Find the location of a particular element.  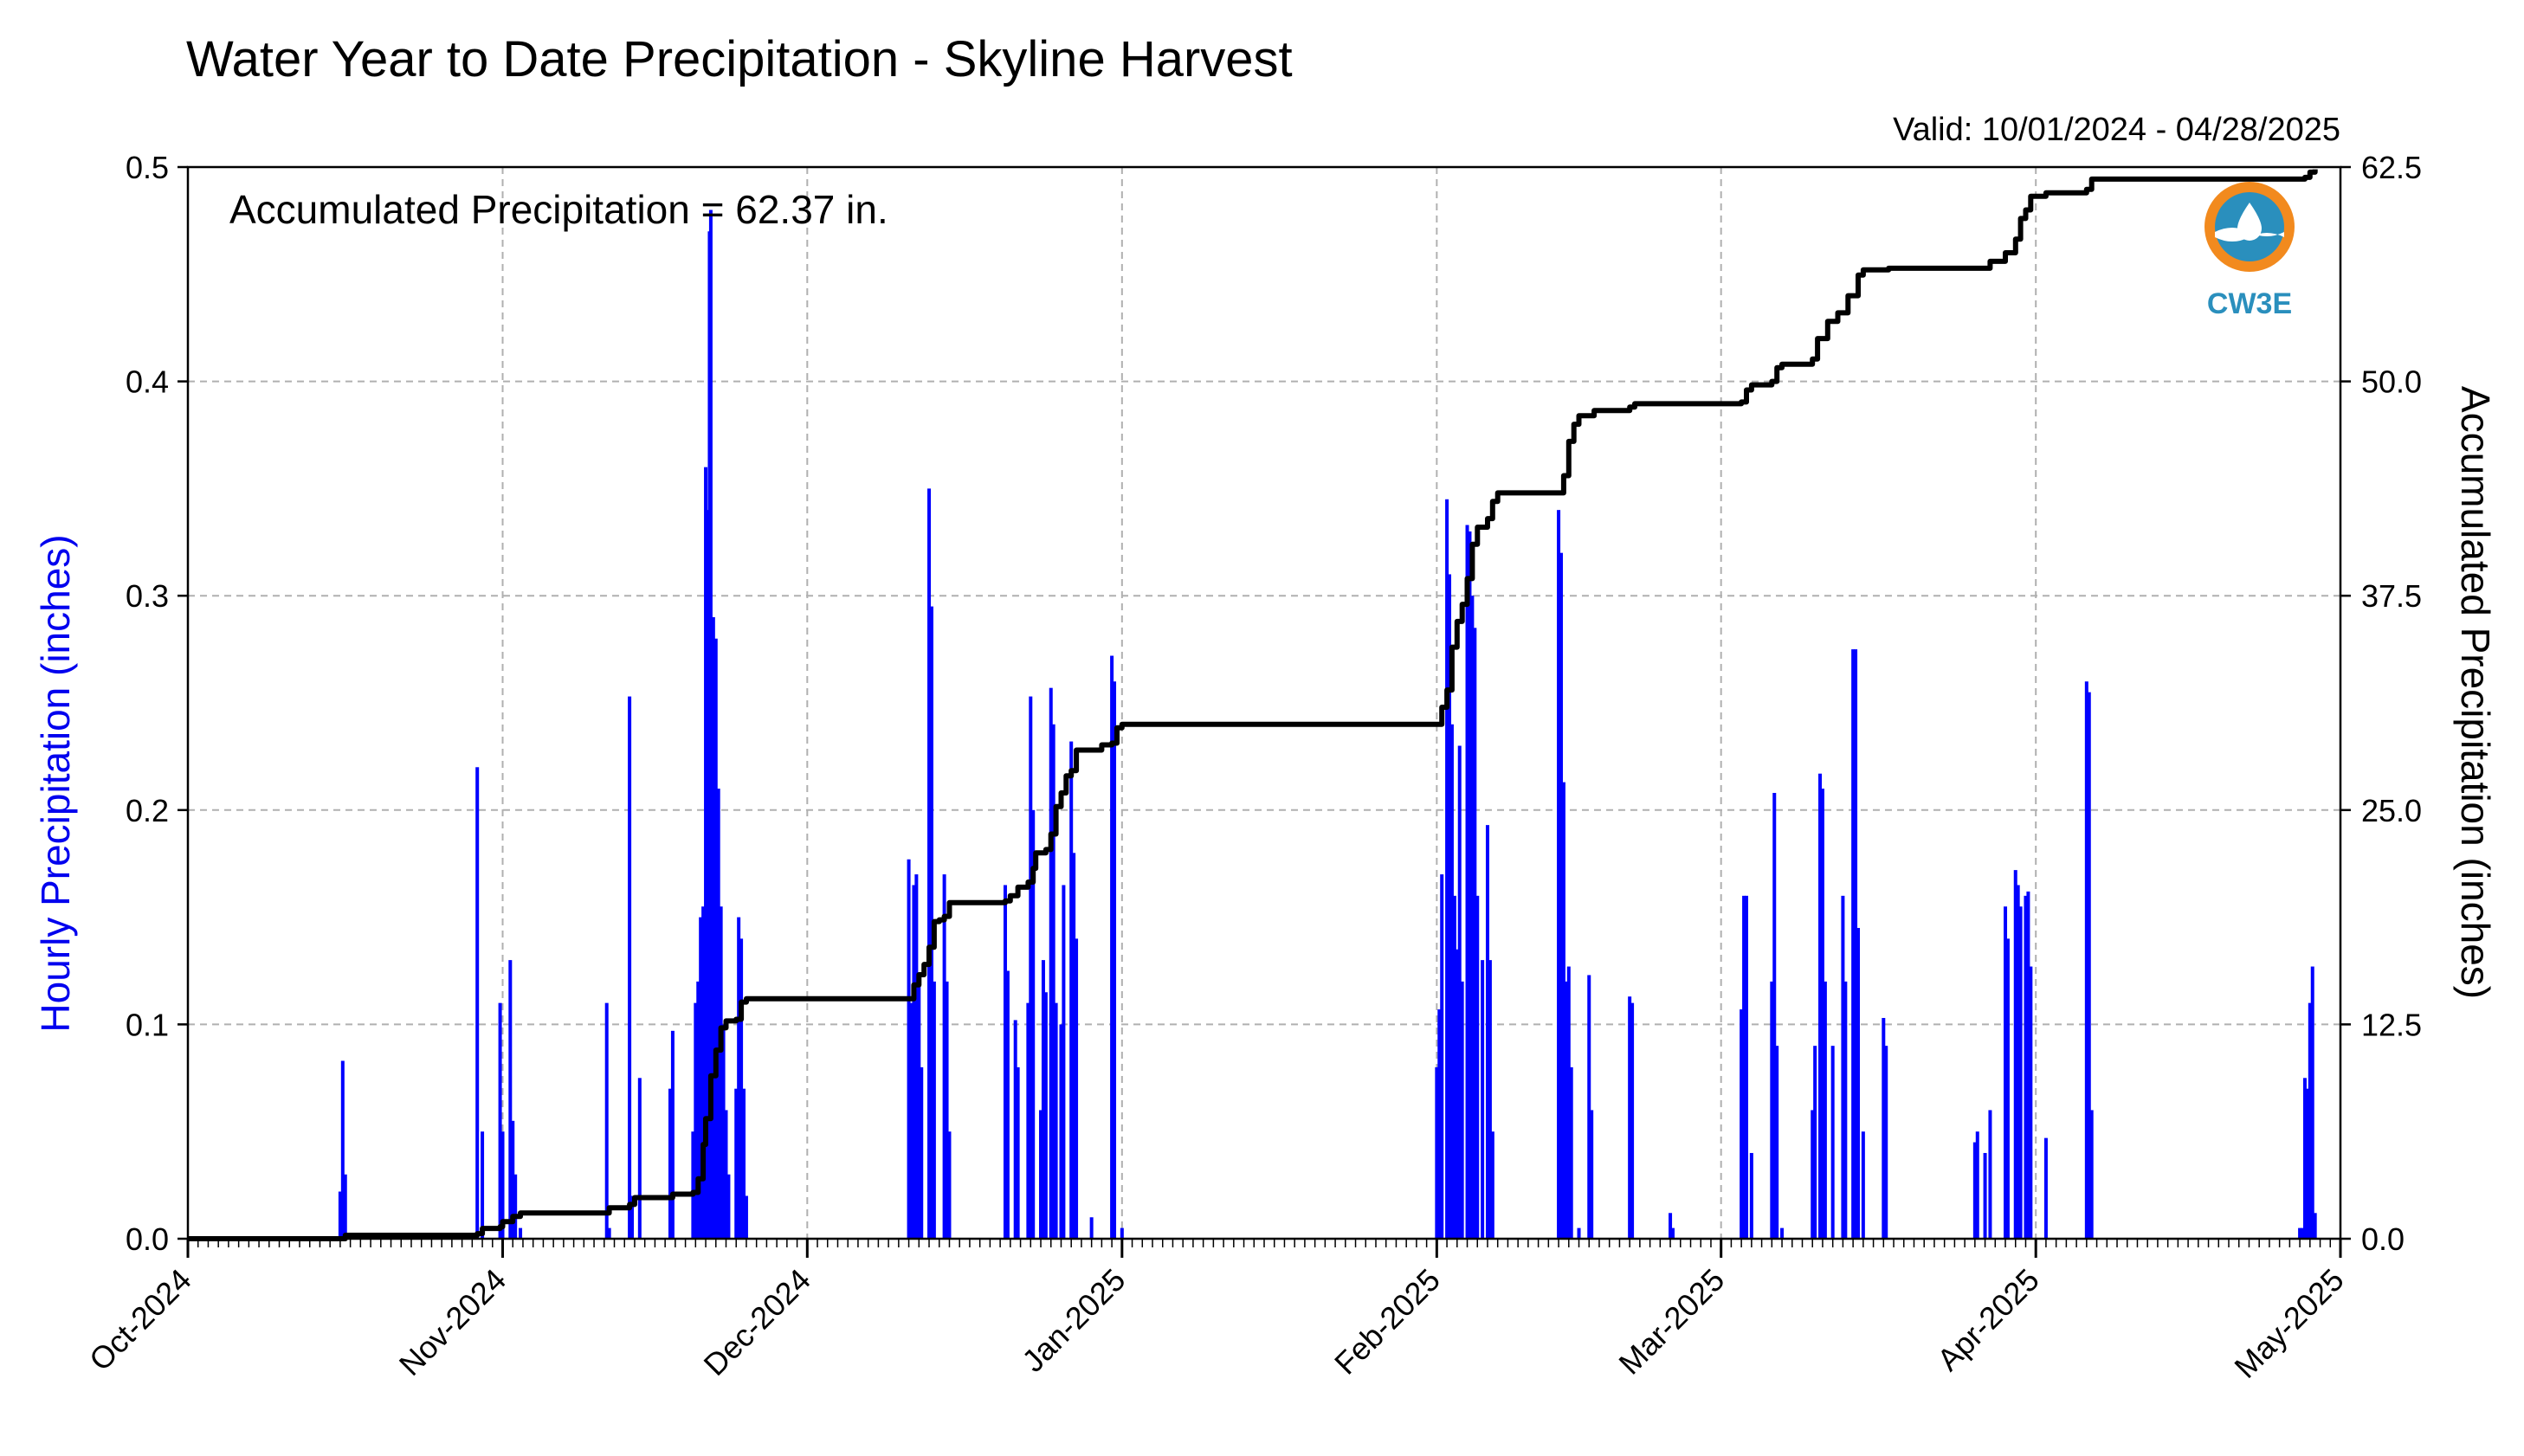

valid-date-range: Valid: 10/01/2024 - 04/28/2025 is located at coordinates (2116, 130).